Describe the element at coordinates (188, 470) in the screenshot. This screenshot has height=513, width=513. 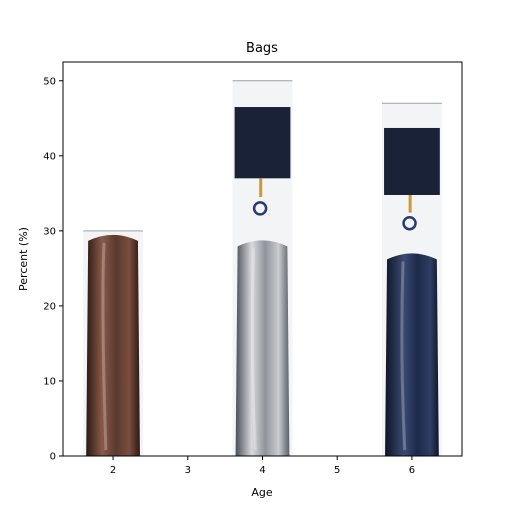
I see `x-tick-label-3: 3` at that location.